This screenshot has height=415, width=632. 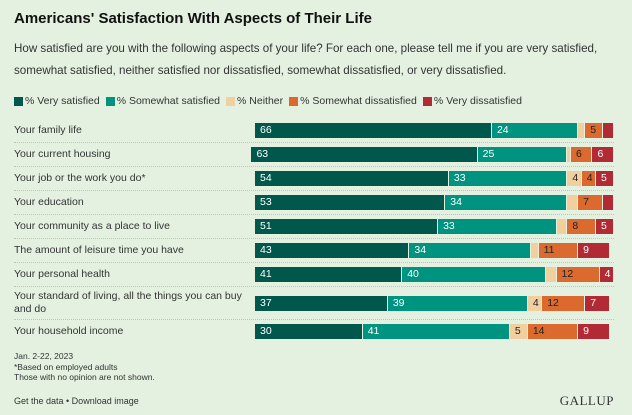 What do you see at coordinates (168, 101) in the screenshot?
I see `legend-label: % Somewhat satisfied` at bounding box center [168, 101].